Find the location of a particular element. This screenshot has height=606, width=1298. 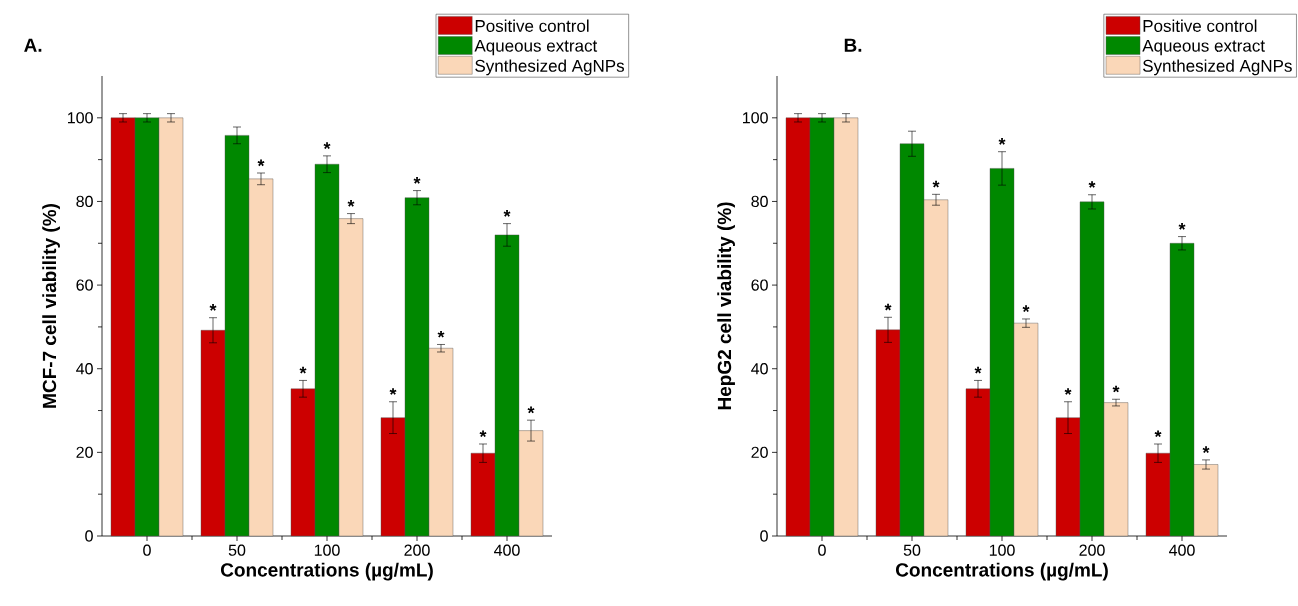

y-axis-title: HepG2 cell viability (%) is located at coordinates (726, 306).